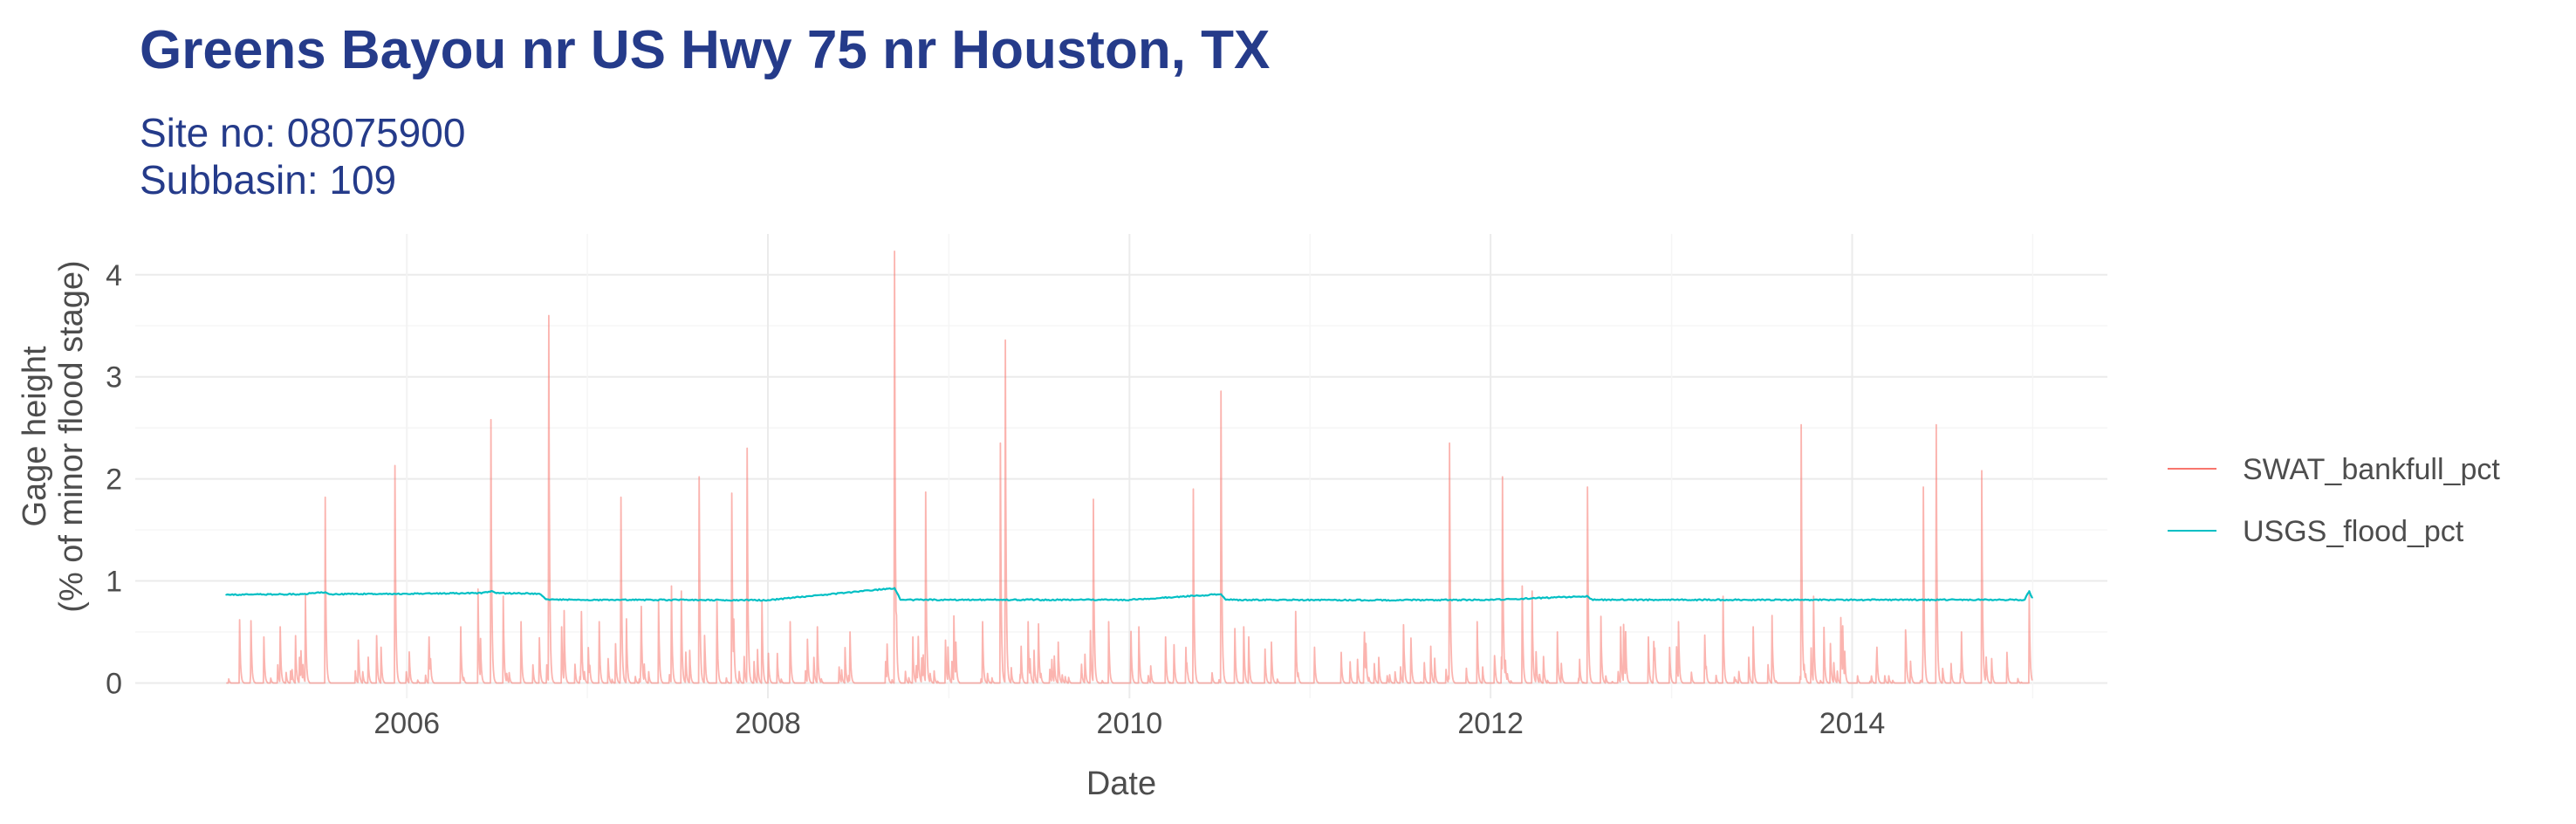 The height and width of the screenshot is (824, 2576). What do you see at coordinates (2371, 469) in the screenshot?
I see `legend-label-swat: SWAT_bankfull_pct` at bounding box center [2371, 469].